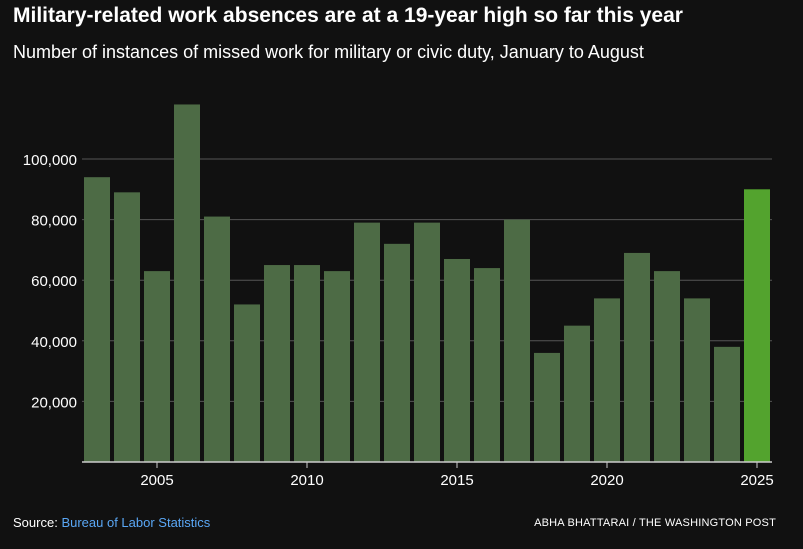 Image resolution: width=803 pixels, height=549 pixels. What do you see at coordinates (54, 221) in the screenshot?
I see `y-tick-label: 80,000` at bounding box center [54, 221].